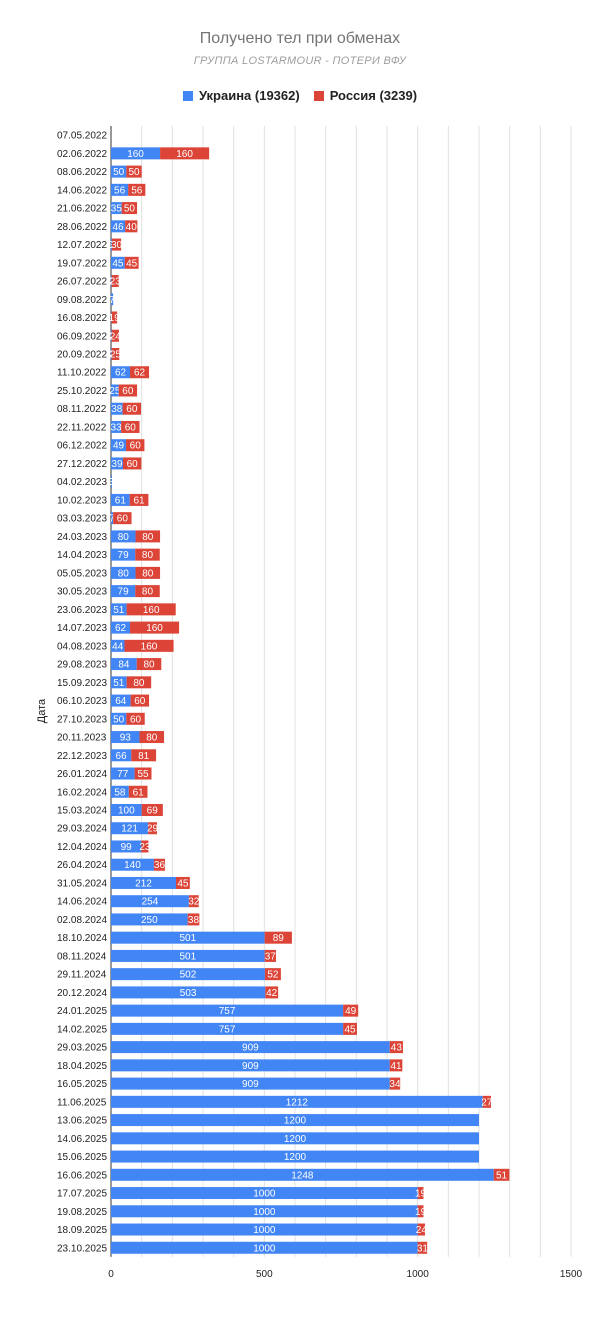 This screenshot has width=600, height=1317. I want to click on data-label-russia: 31, so click(423, 1248).